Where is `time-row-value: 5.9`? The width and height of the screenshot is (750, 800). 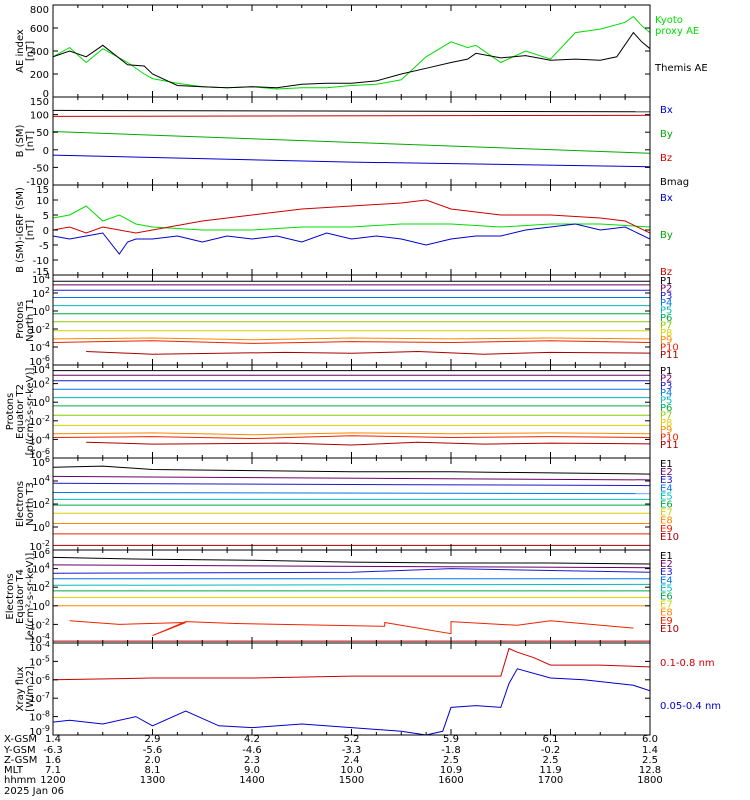
time-row-value: 5.9 is located at coordinates (451, 739).